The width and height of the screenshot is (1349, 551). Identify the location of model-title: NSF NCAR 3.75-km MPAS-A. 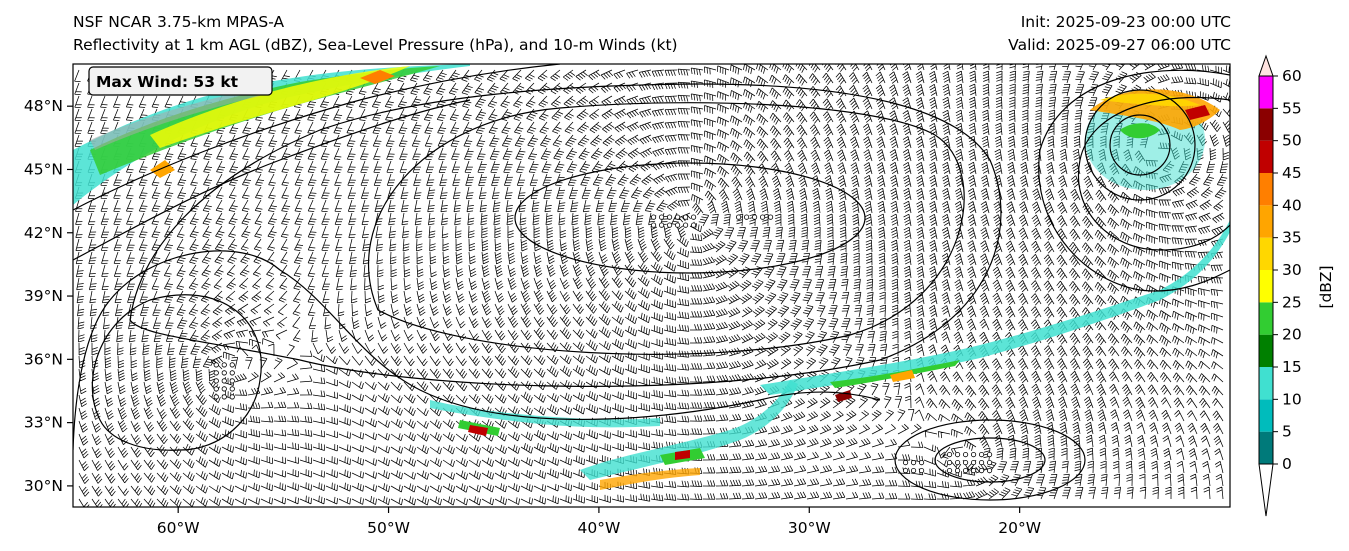
(179, 22).